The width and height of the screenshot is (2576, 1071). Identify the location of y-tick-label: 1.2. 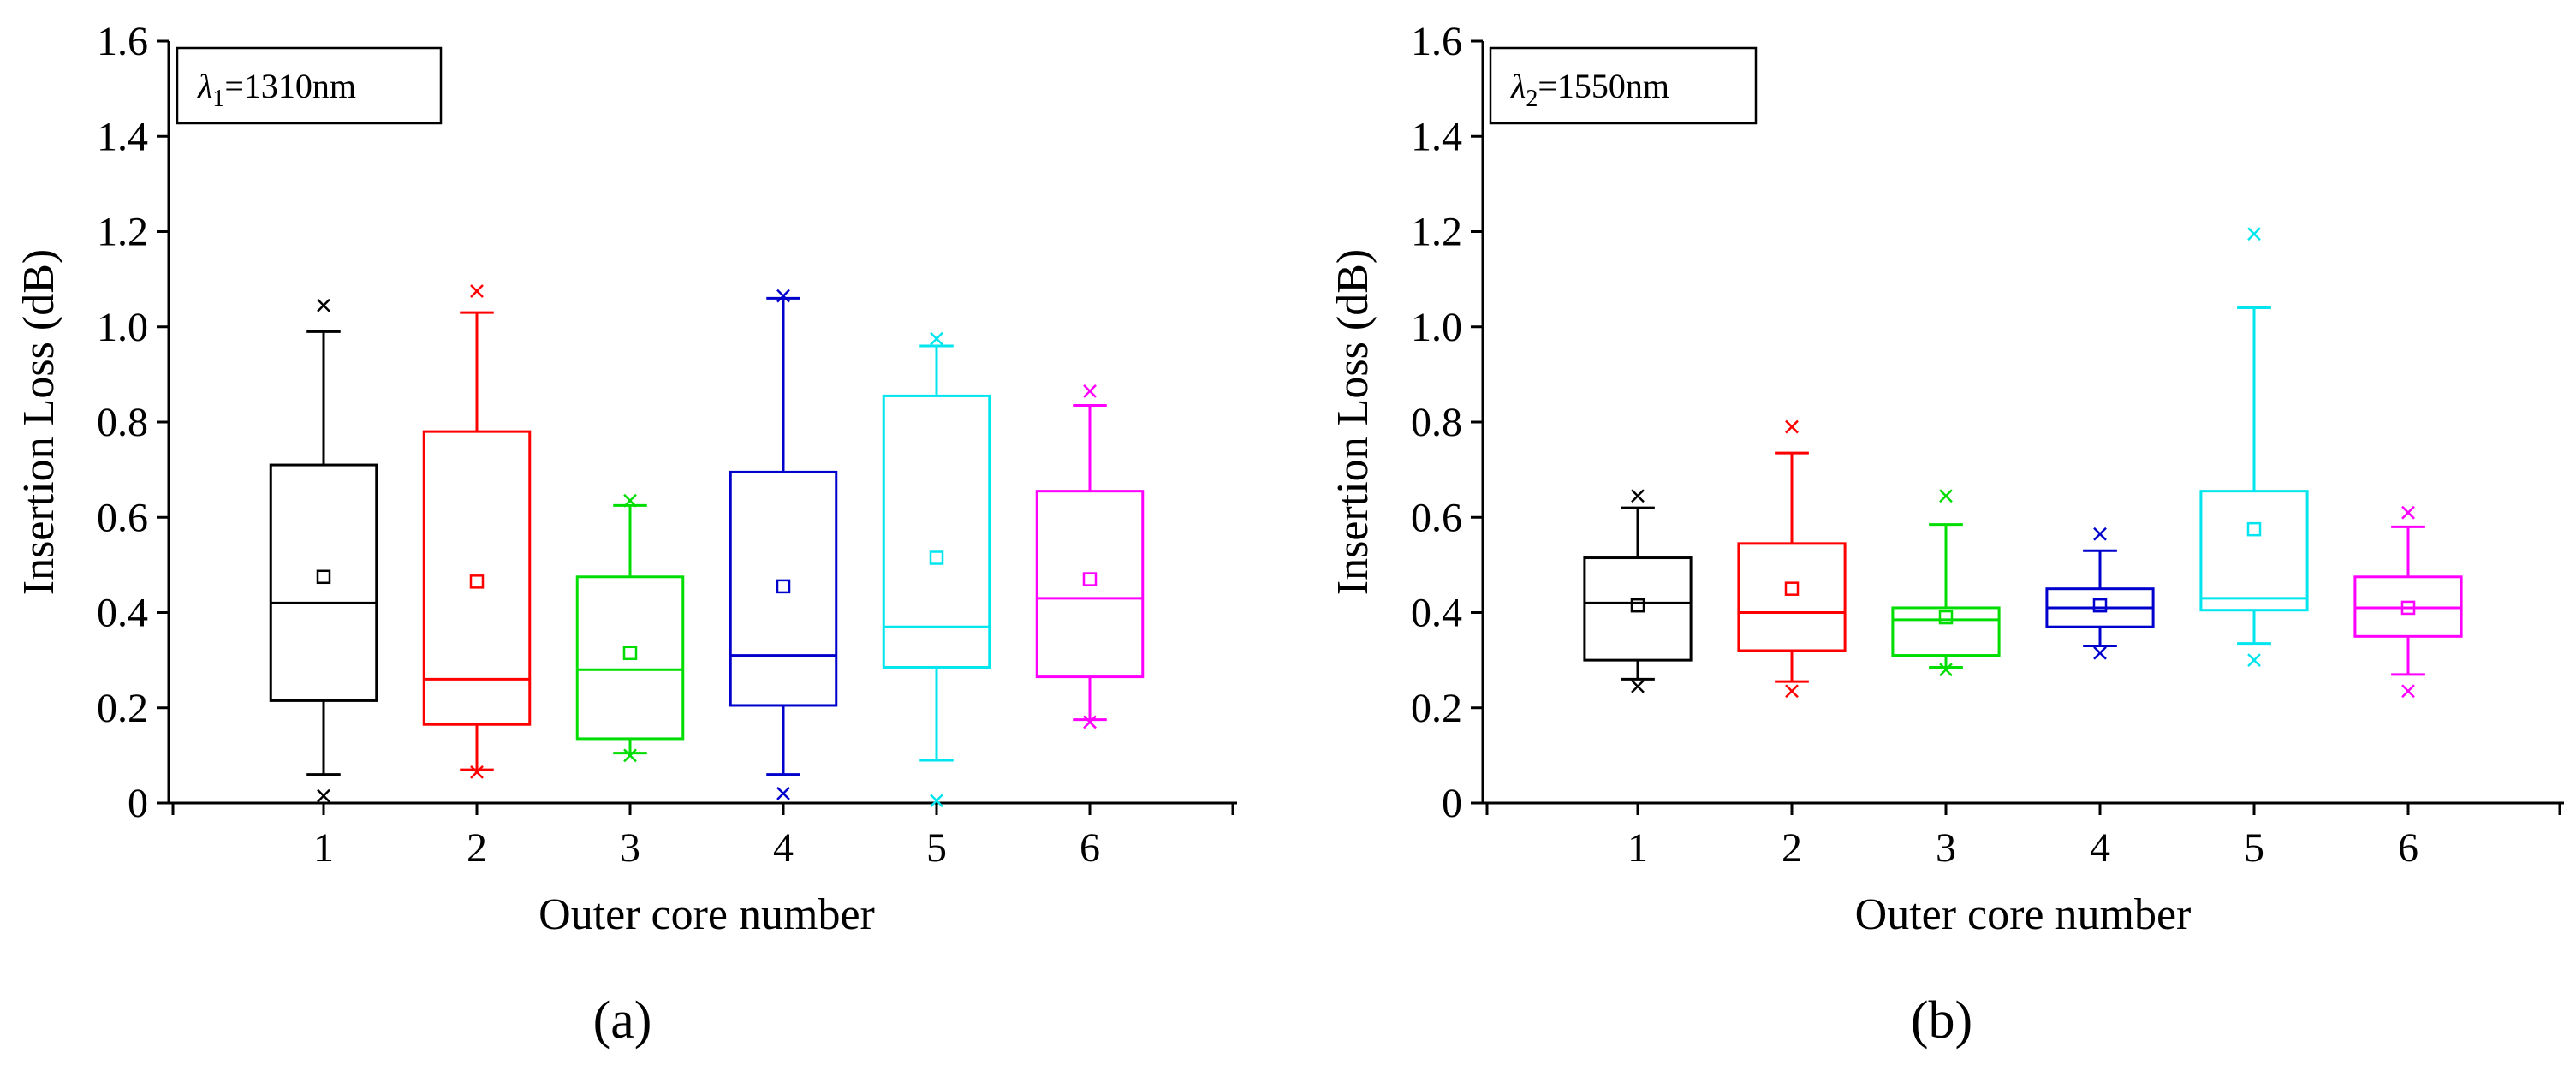
(122, 232).